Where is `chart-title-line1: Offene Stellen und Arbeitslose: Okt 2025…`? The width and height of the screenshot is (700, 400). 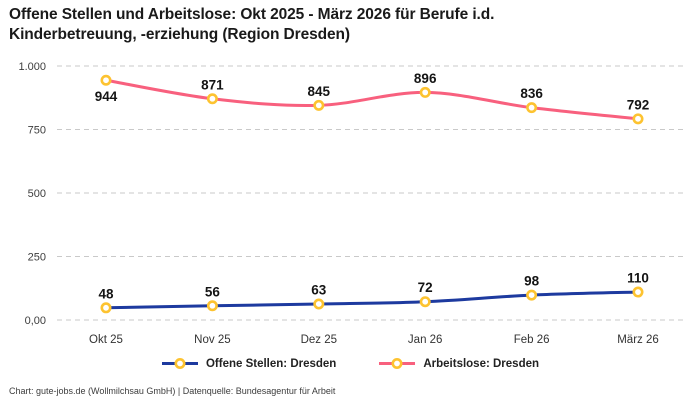
chart-title-line1: Offene Stellen und Arbeitslose: Okt 2025… is located at coordinates (252, 14).